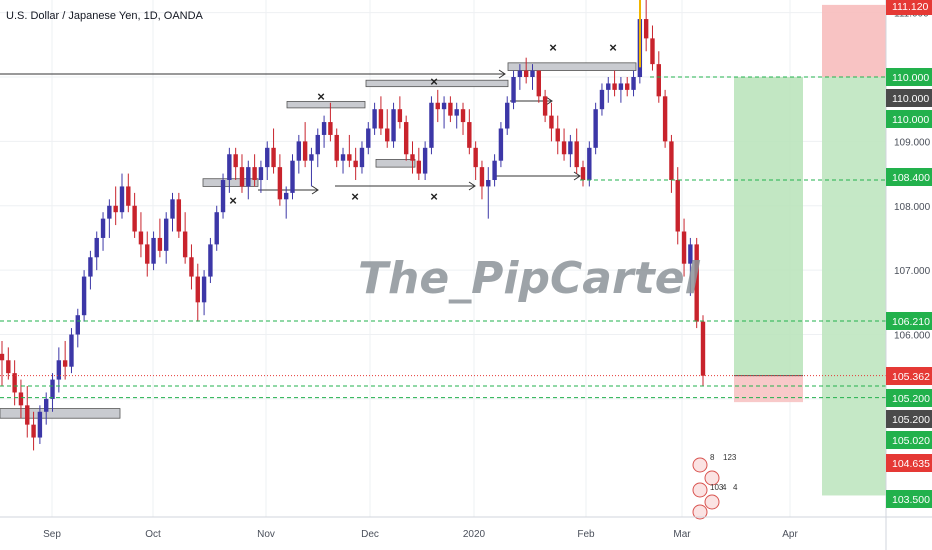 The width and height of the screenshot is (932, 550). I want to click on time-tick-label: Dec, so click(370, 534).